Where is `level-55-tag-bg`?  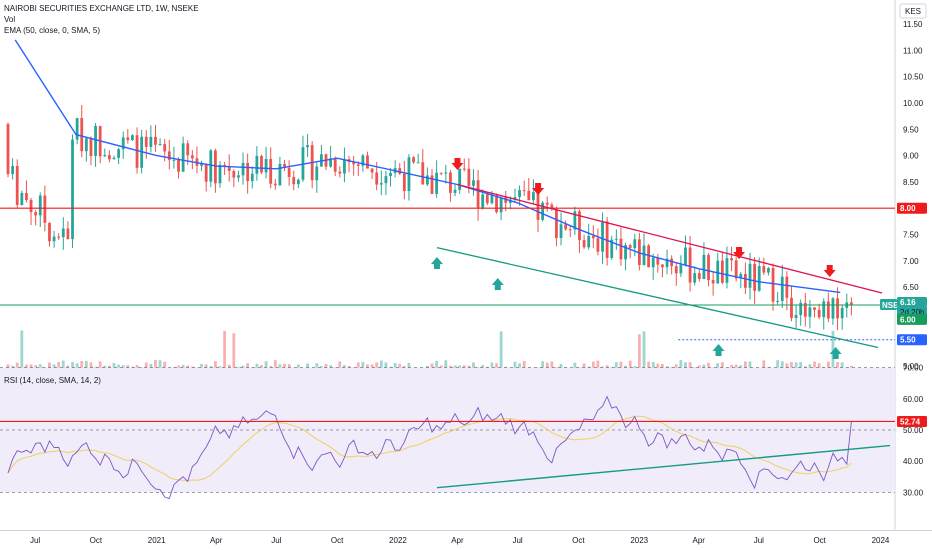 level-55-tag-bg is located at coordinates (912, 340).